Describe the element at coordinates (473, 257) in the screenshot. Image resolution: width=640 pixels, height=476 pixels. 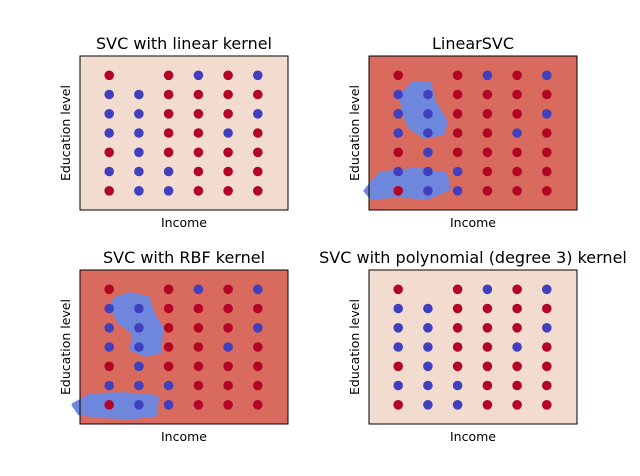
I see `subplot-title: SVC with polynomial (degree 3) kernel` at that location.